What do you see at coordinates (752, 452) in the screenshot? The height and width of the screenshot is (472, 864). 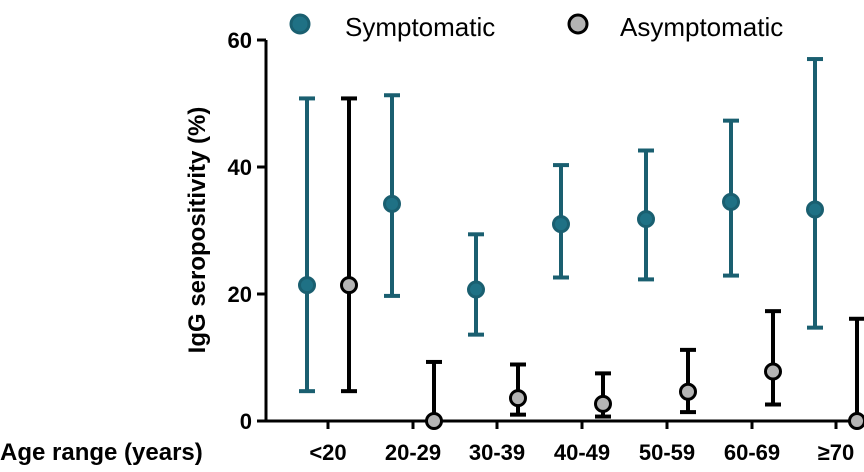 I see `x-tick-label: 60-69` at bounding box center [752, 452].